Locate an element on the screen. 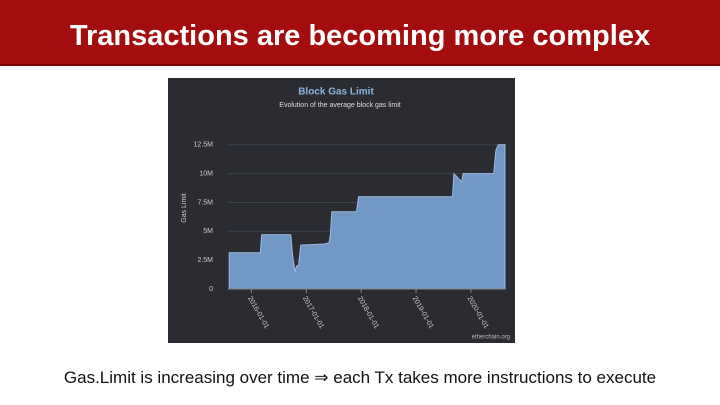  y-tick-label: 5M is located at coordinates (208, 231).